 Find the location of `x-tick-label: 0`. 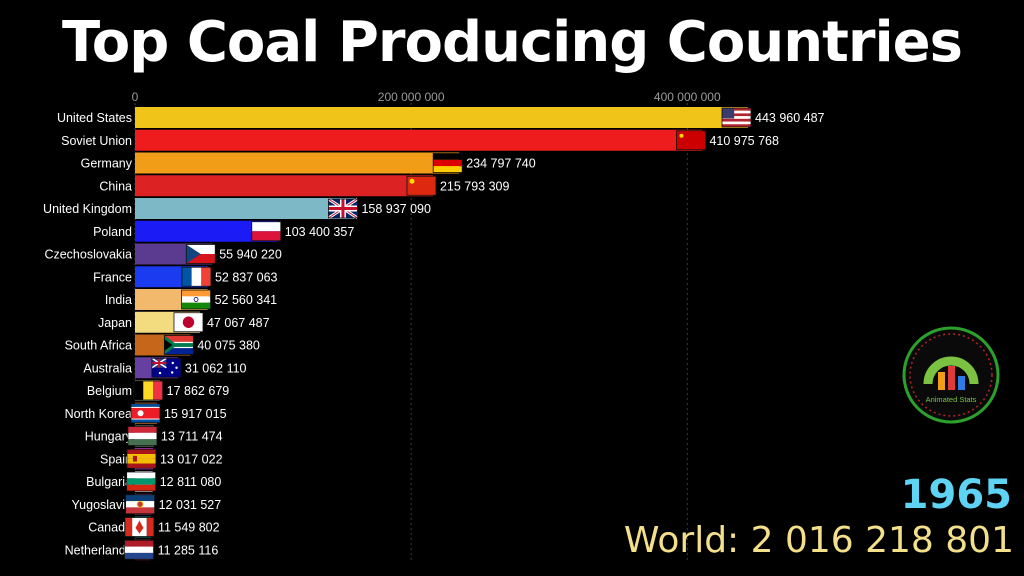

x-tick-label: 0 is located at coordinates (135, 97).